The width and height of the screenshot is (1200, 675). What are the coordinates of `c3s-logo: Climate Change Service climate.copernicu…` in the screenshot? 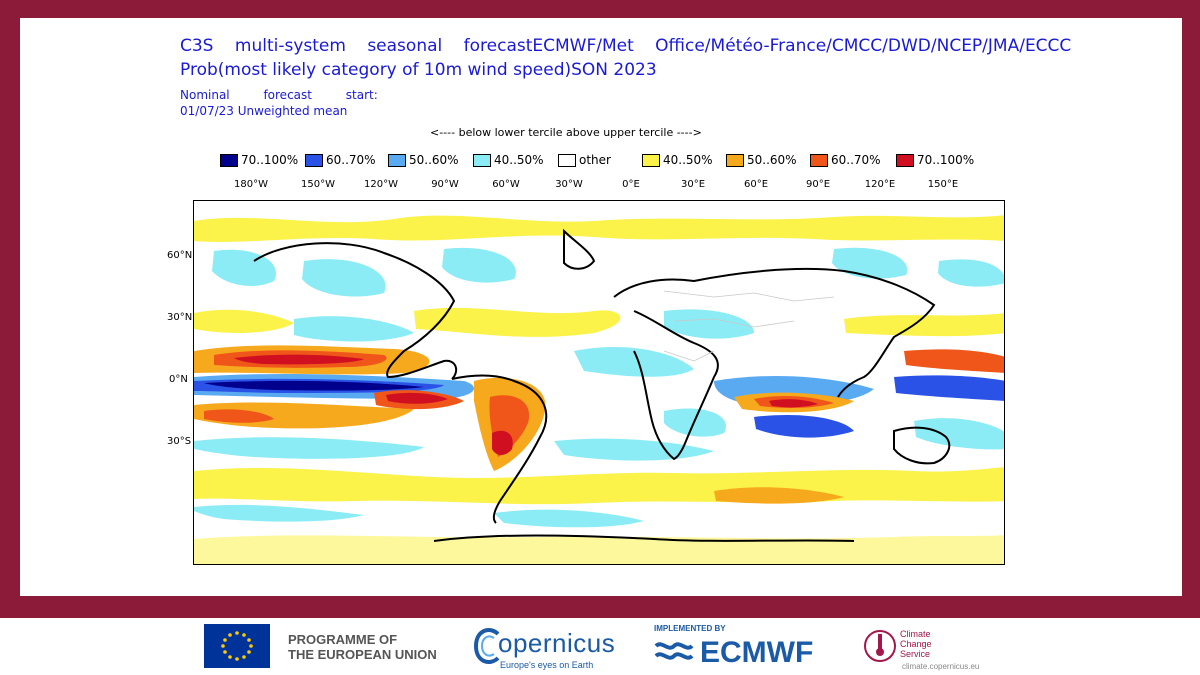 It's located at (920, 647).